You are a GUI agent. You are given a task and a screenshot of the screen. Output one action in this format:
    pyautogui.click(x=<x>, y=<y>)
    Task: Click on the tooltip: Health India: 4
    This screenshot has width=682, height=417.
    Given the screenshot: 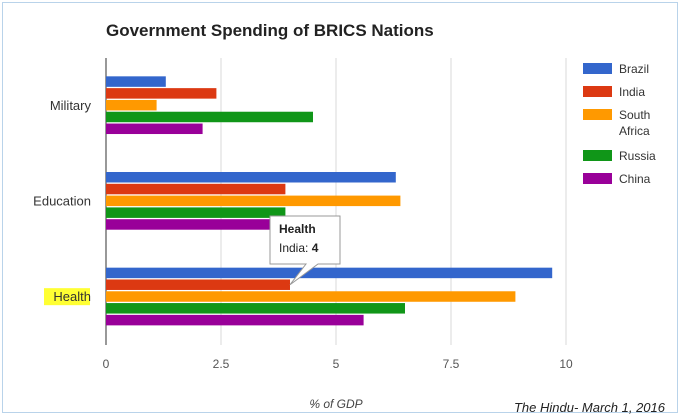 What is the action you would take?
    pyautogui.click(x=305, y=250)
    